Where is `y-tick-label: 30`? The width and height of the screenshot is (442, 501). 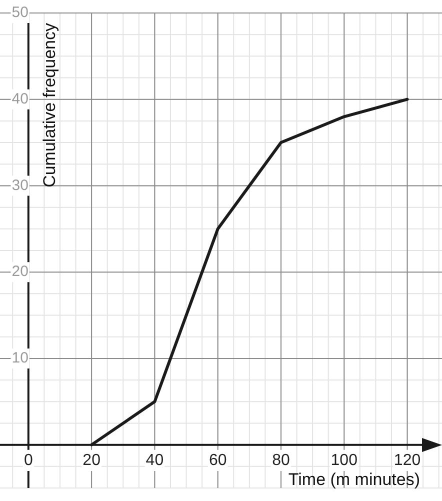
y-tick-label: 30 is located at coordinates (20, 185).